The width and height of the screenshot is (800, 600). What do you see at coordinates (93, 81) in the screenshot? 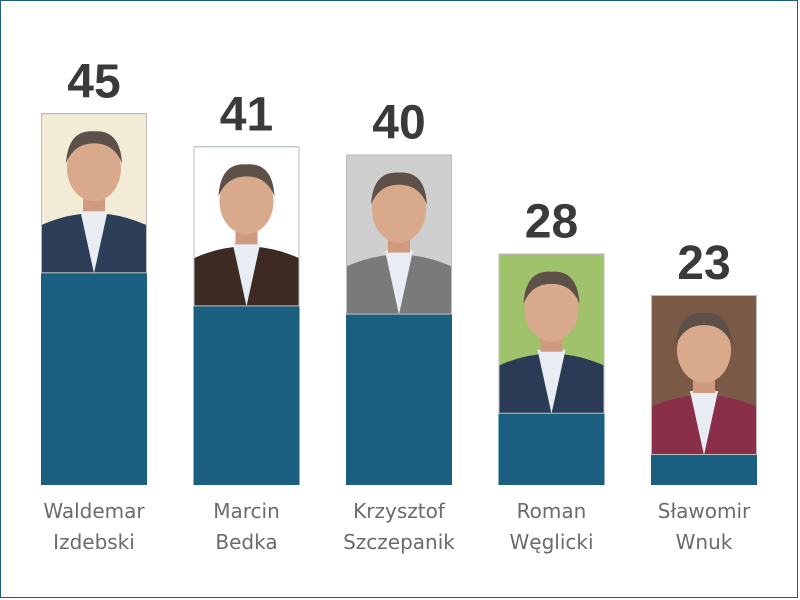
I see `value-label-0: 45` at bounding box center [93, 81].